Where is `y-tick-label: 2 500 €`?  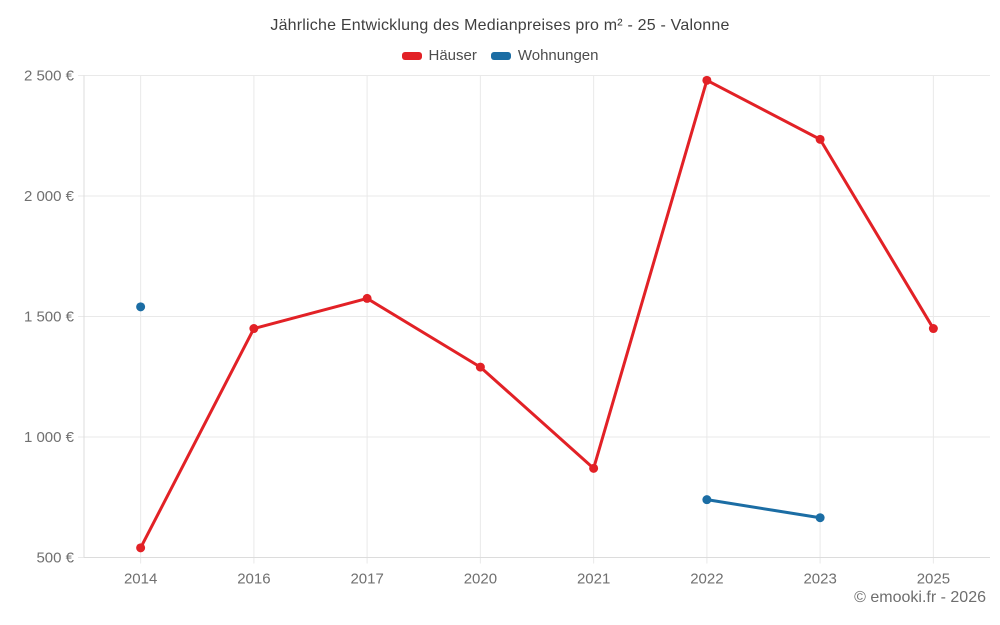
y-tick-label: 2 500 € is located at coordinates (49, 76).